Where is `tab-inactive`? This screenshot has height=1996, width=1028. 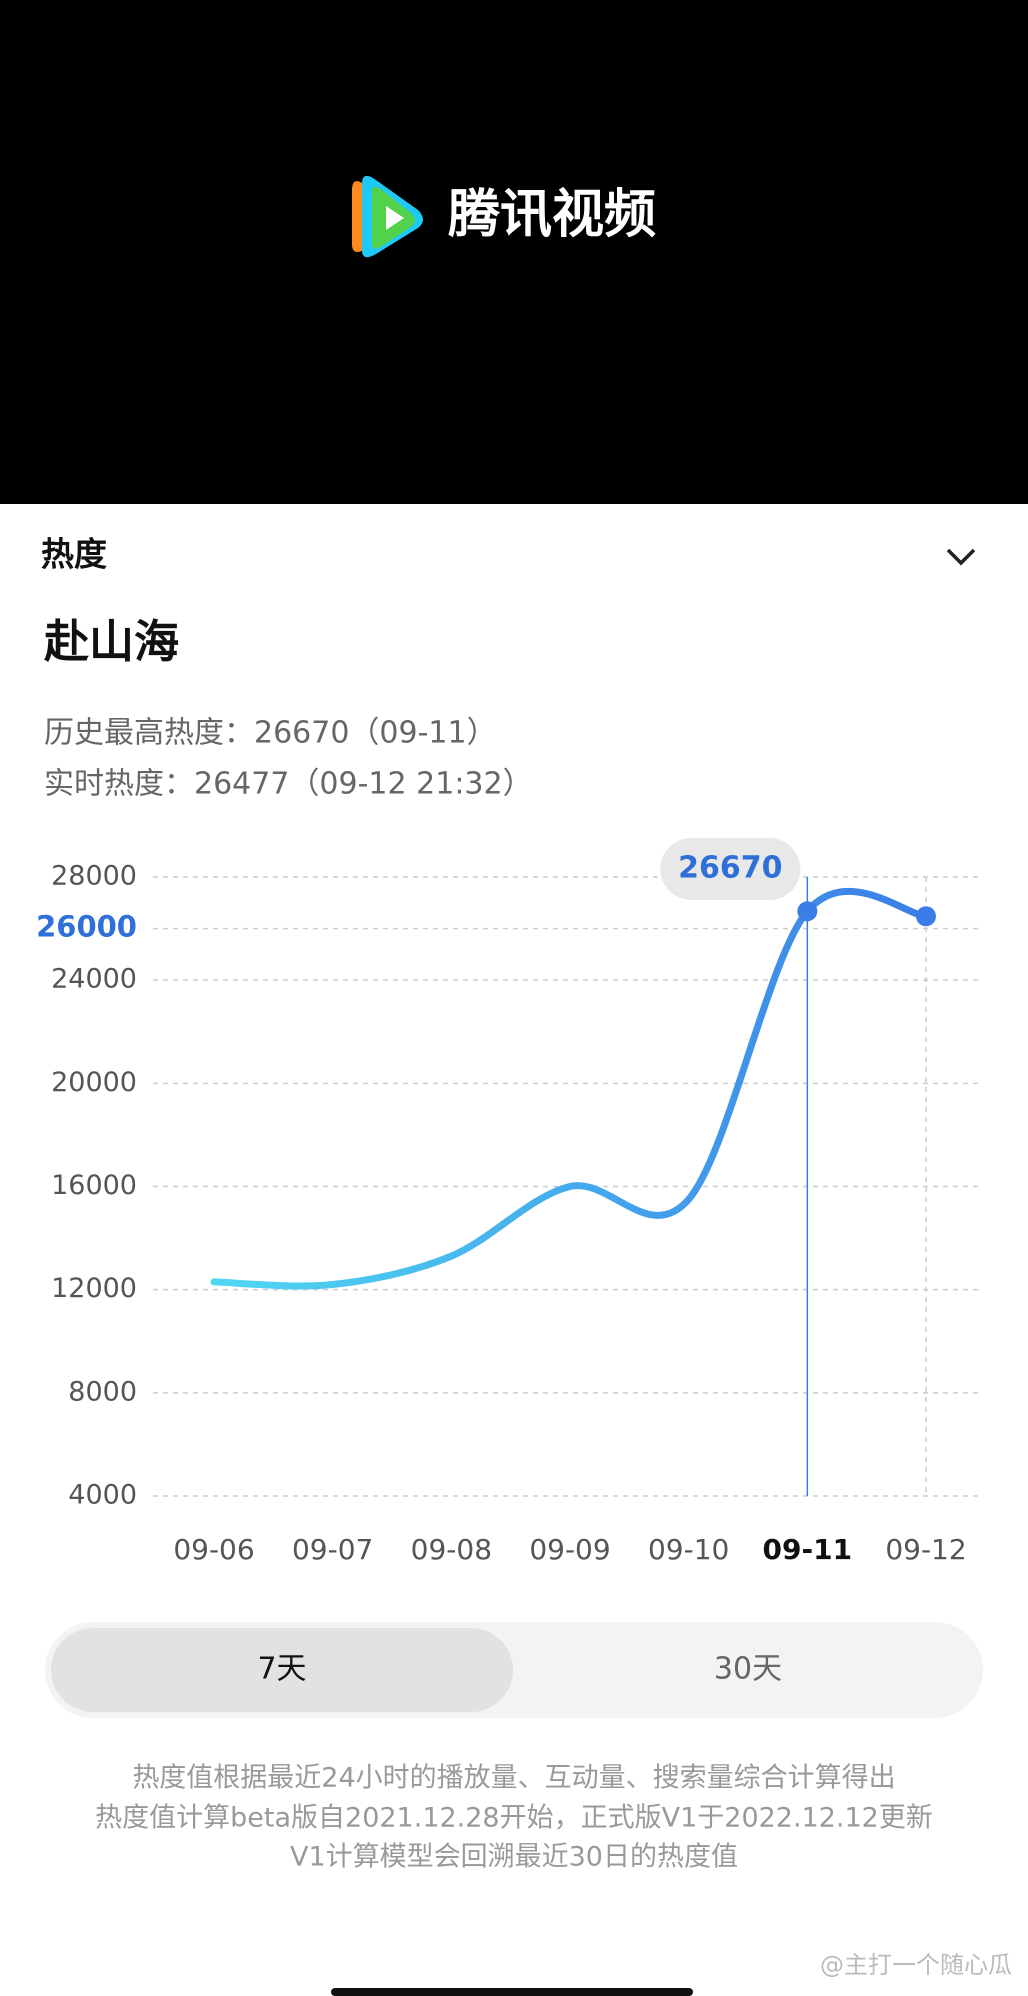
tab-inactive is located at coordinates (748, 1670).